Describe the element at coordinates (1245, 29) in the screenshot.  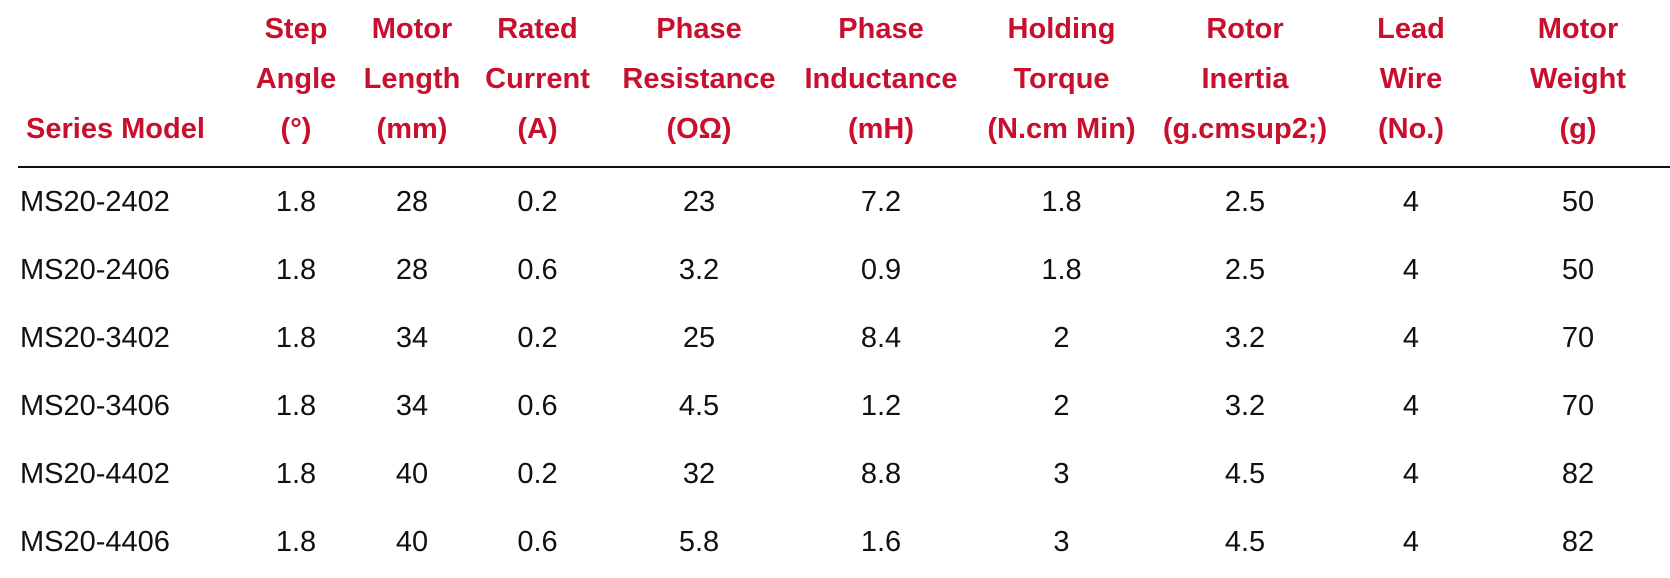
I see `column-header-line: Rotor` at that location.